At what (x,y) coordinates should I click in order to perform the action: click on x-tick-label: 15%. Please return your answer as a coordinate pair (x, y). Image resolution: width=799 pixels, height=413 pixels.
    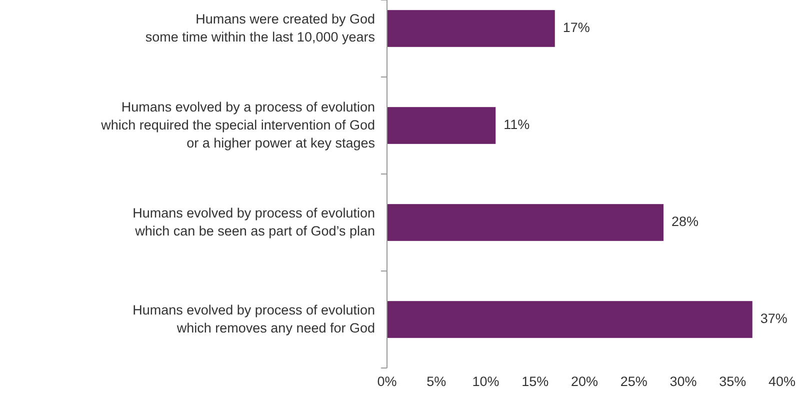
    Looking at the image, I should click on (535, 381).